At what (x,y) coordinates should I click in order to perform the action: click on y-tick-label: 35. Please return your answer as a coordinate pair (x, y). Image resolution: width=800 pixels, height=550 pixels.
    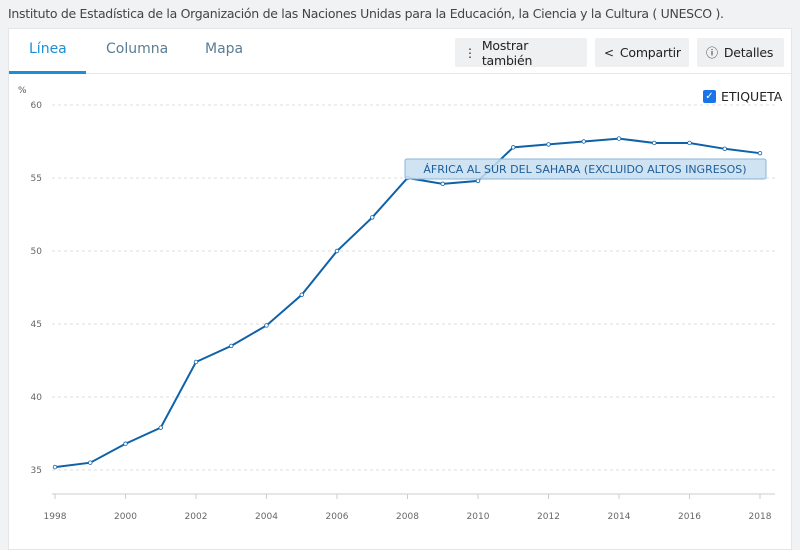
    Looking at the image, I should click on (36, 471).